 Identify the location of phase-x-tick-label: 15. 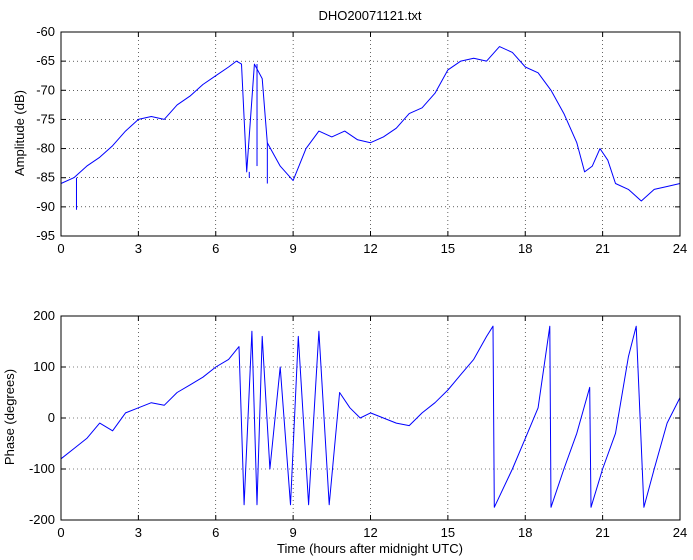
(448, 532).